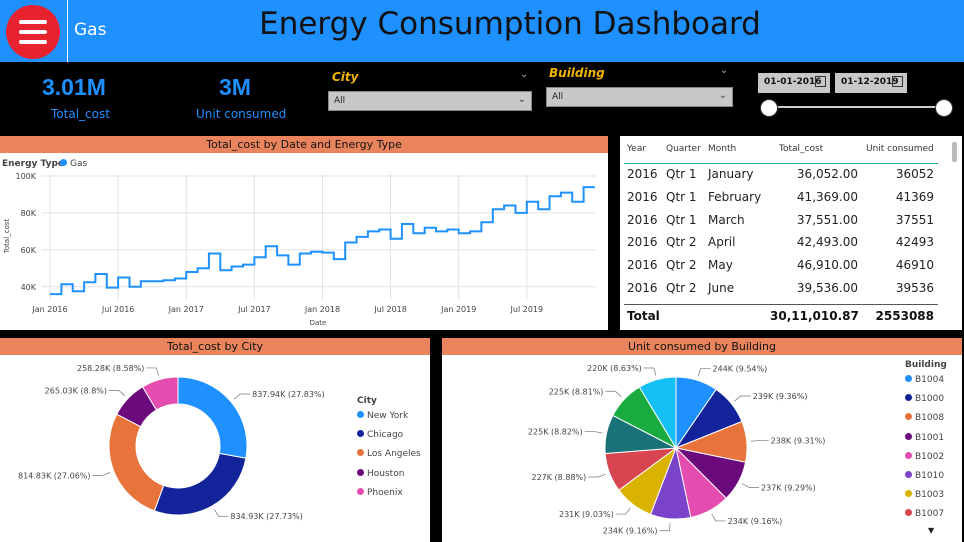 The height and width of the screenshot is (542, 964). What do you see at coordinates (385, 474) in the screenshot?
I see `legend-label: Houston` at bounding box center [385, 474].